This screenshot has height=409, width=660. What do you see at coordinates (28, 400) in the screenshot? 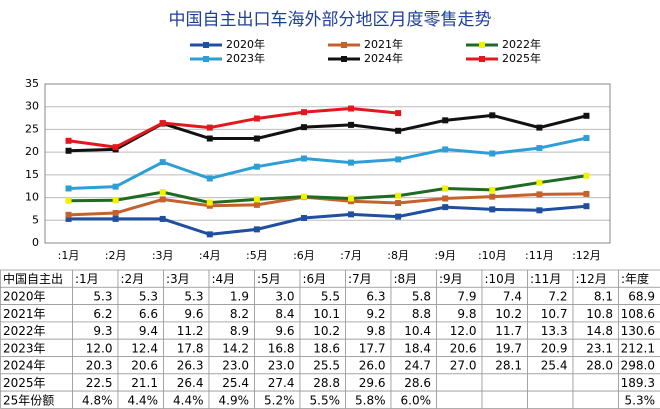
I see `table-text: 25年份额` at bounding box center [28, 400].